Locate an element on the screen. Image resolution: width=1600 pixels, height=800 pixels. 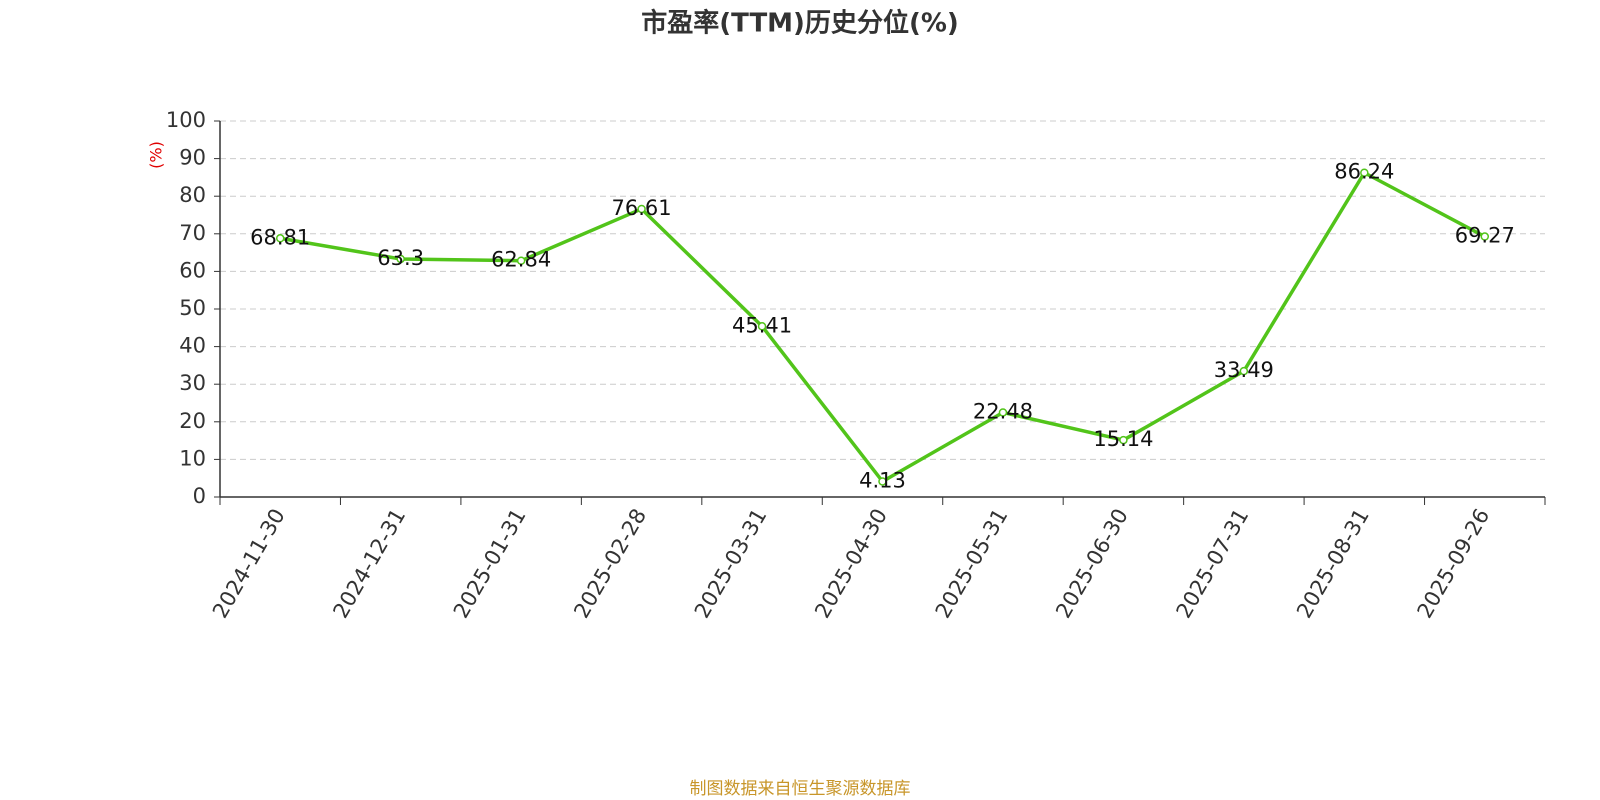
data-label: 22.48 is located at coordinates (1003, 411).